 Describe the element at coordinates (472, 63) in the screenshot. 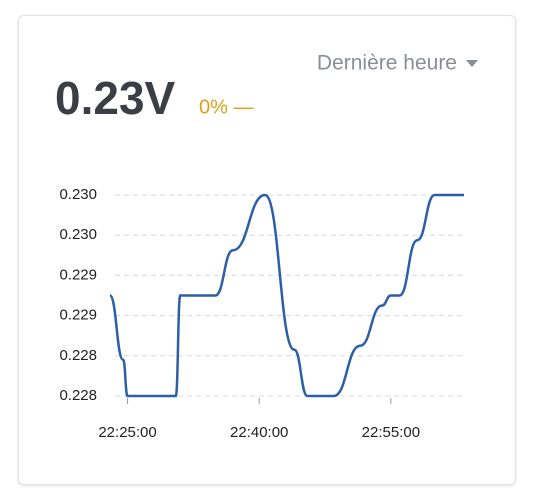

I see `dropdown-caret` at that location.